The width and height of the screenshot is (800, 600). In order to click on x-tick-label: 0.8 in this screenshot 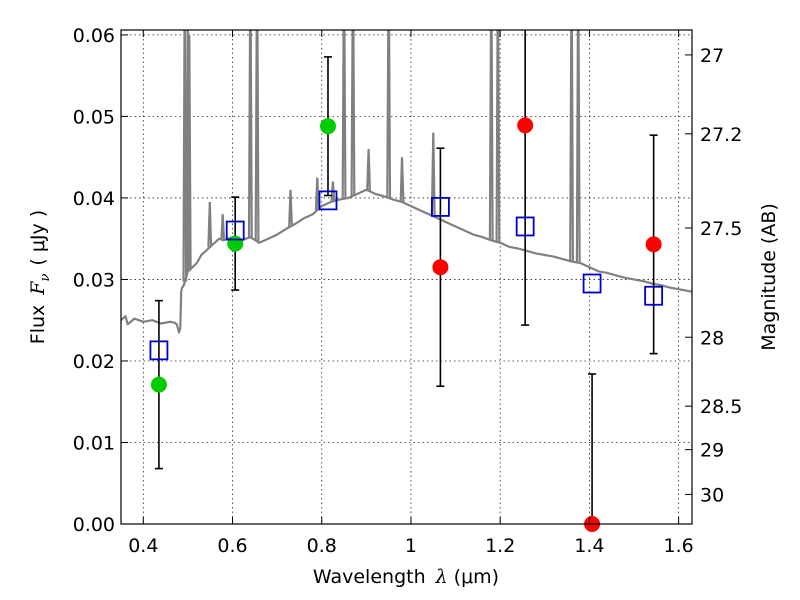, I will do `click(322, 546)`.